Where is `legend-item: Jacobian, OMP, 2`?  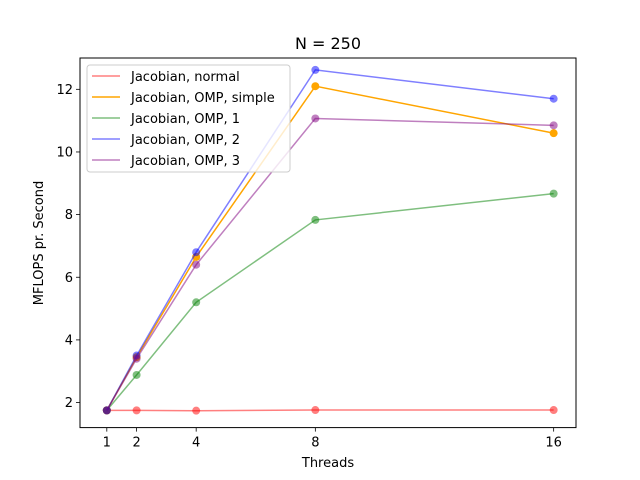 legend-item: Jacobian, OMP, 2 is located at coordinates (166, 140).